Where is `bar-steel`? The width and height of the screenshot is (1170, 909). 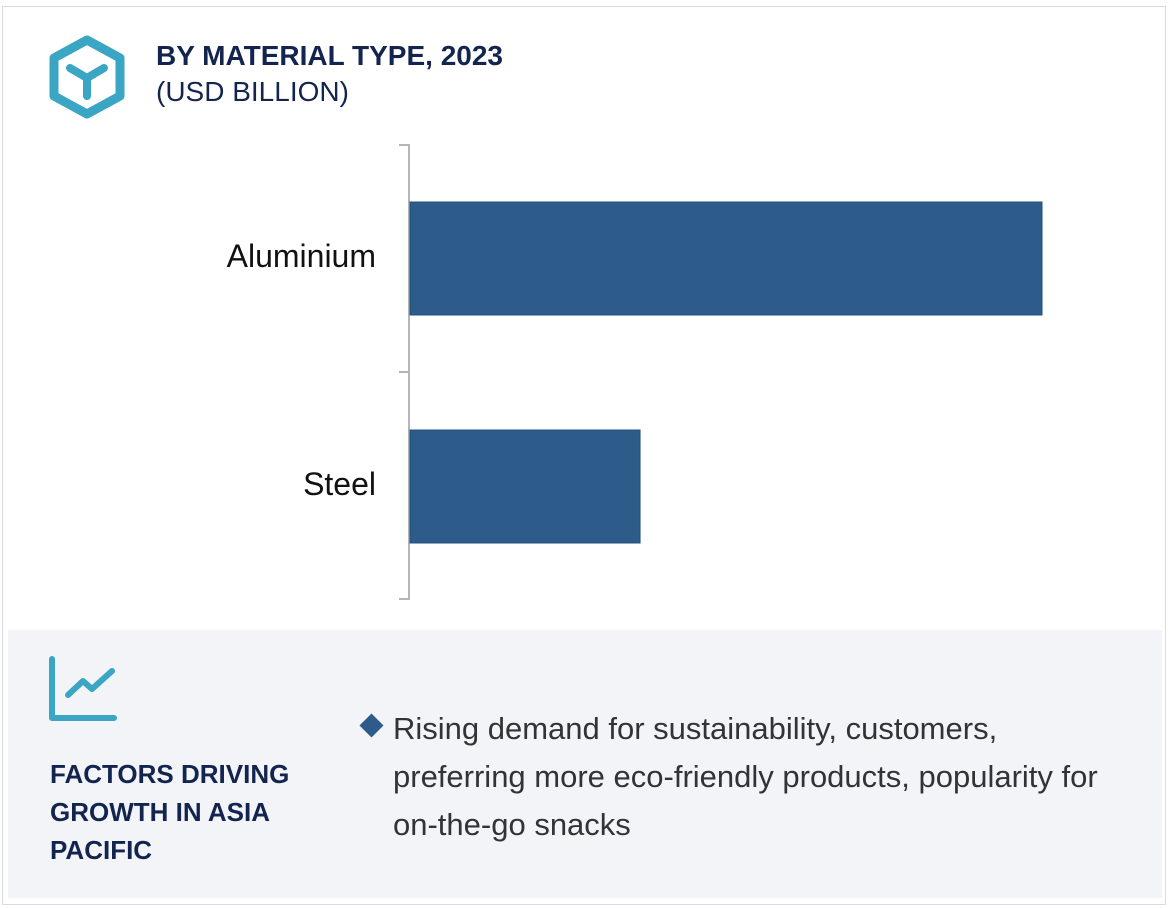
bar-steel is located at coordinates (525, 486).